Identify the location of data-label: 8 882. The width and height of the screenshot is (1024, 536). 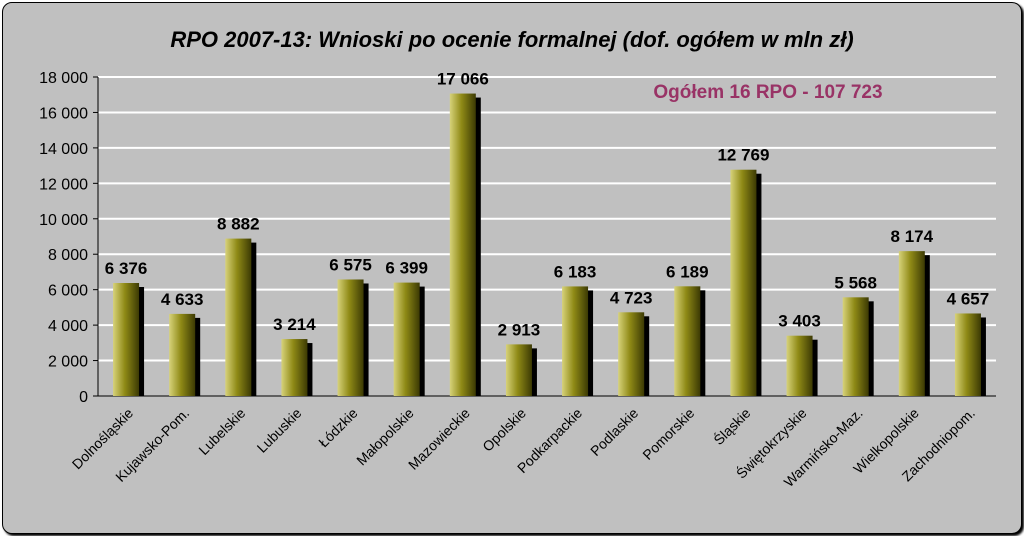
(238, 224).